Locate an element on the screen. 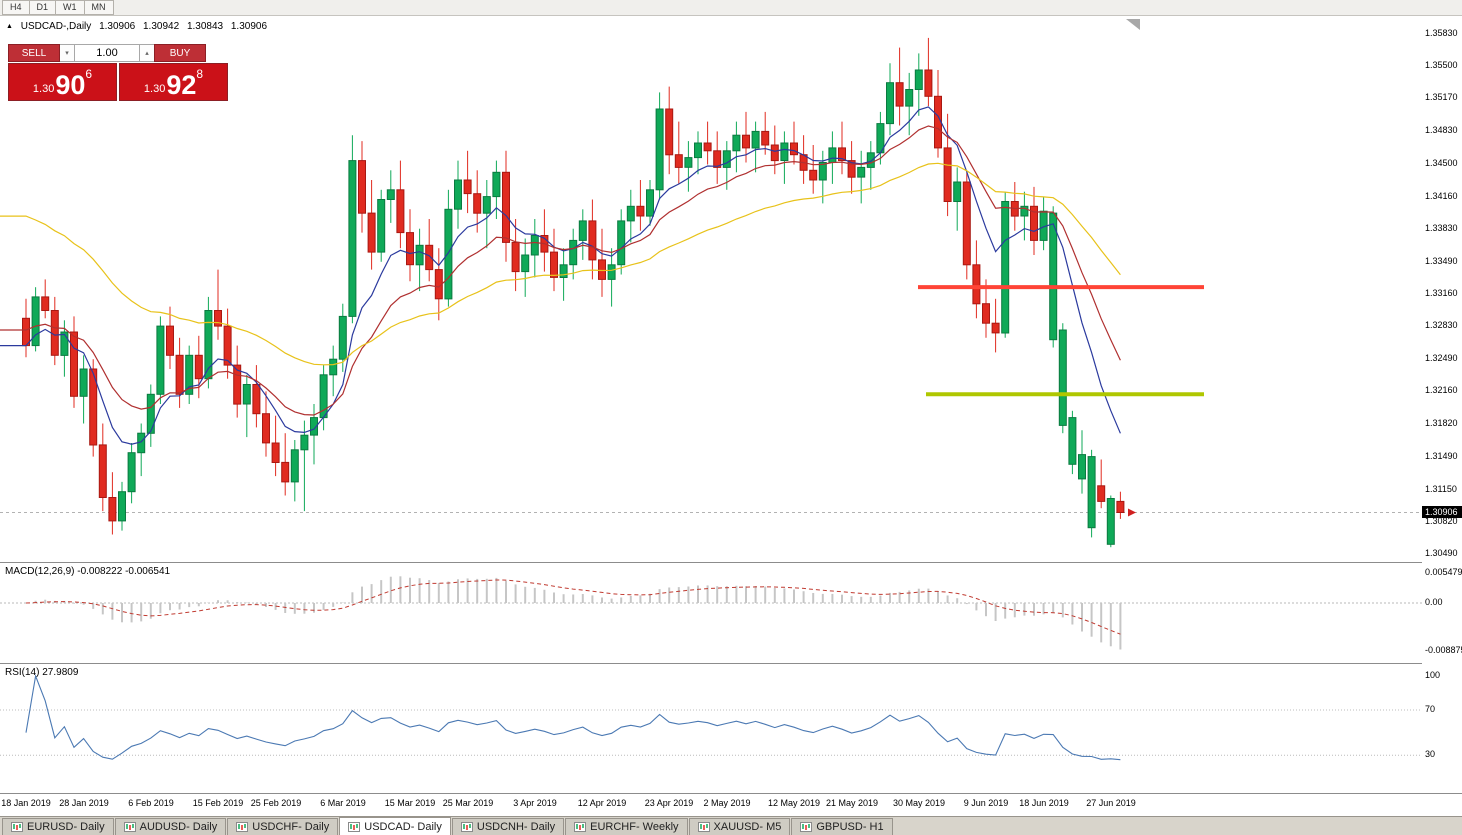 This screenshot has width=1462, height=835. quote-close: 1.30906 is located at coordinates (249, 26).